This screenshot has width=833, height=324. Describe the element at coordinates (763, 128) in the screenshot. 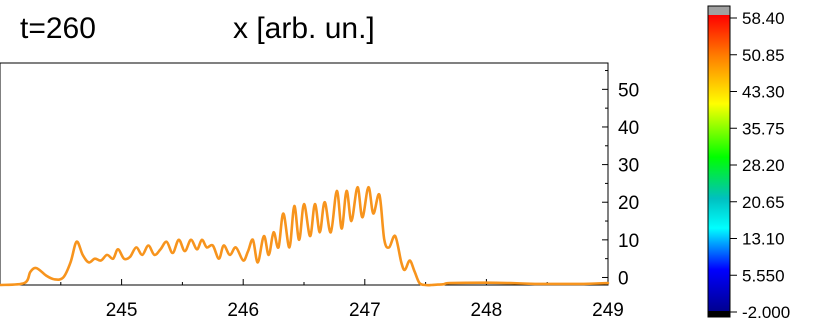

I see `colorbar-tick-label: 35.75` at that location.